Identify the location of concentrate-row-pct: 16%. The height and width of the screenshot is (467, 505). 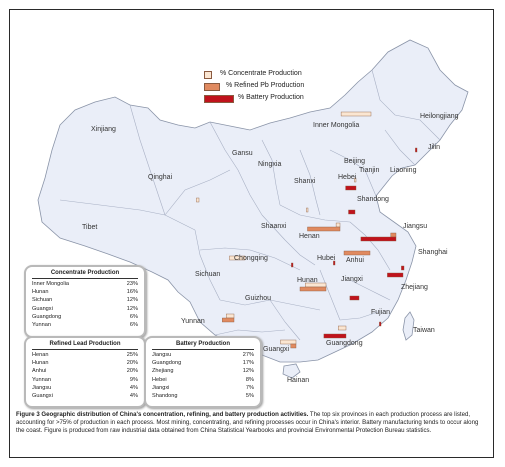
(132, 292).